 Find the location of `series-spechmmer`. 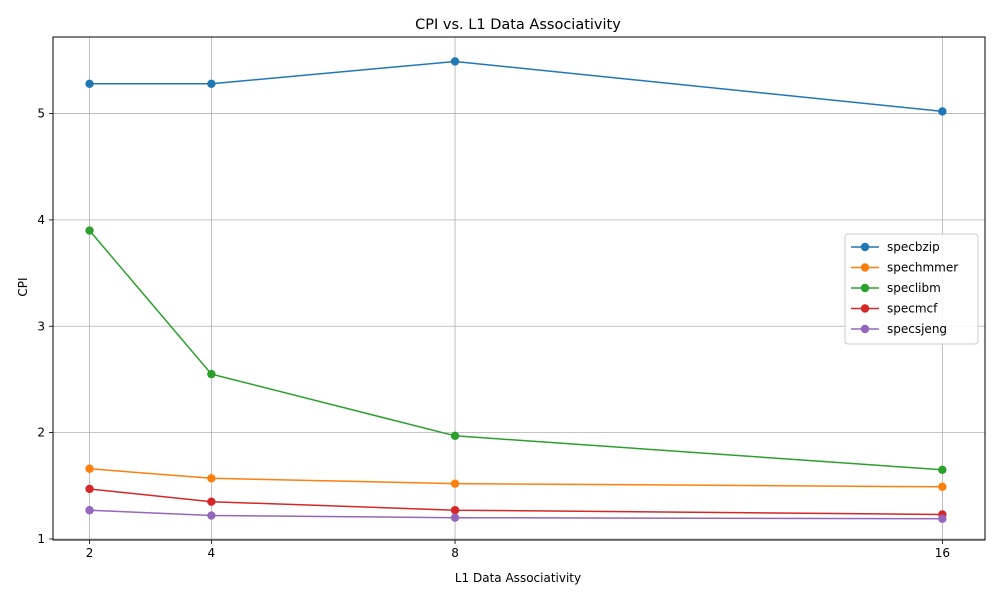

series-spechmmer is located at coordinates (516, 478).